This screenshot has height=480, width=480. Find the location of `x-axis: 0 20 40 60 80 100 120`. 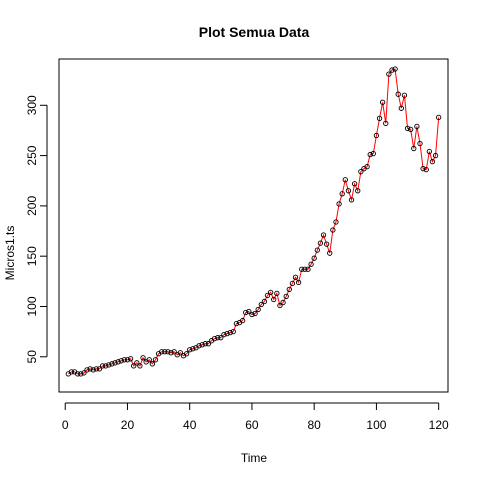

x-axis: 0 20 40 60 80 100 120 is located at coordinates (255, 417).